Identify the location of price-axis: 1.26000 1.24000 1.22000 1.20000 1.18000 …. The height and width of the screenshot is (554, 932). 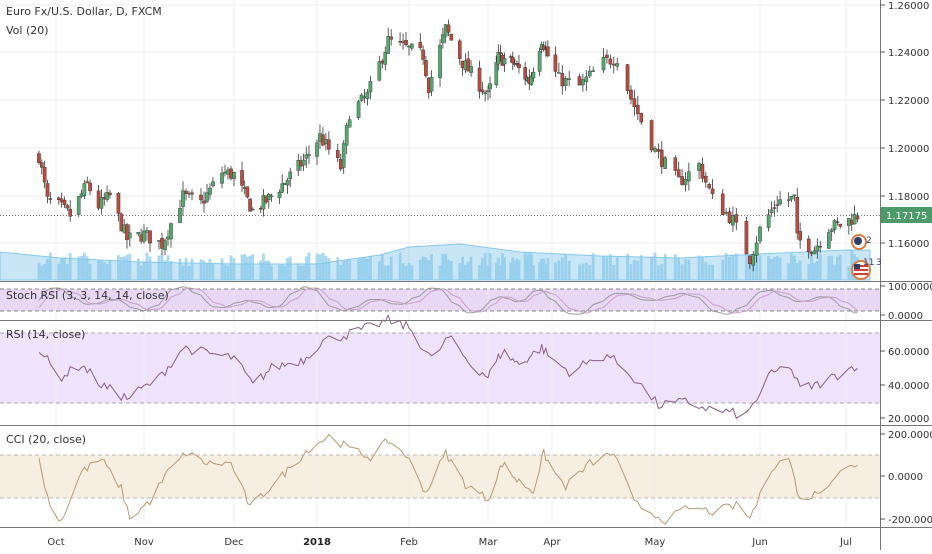
(906, 125).